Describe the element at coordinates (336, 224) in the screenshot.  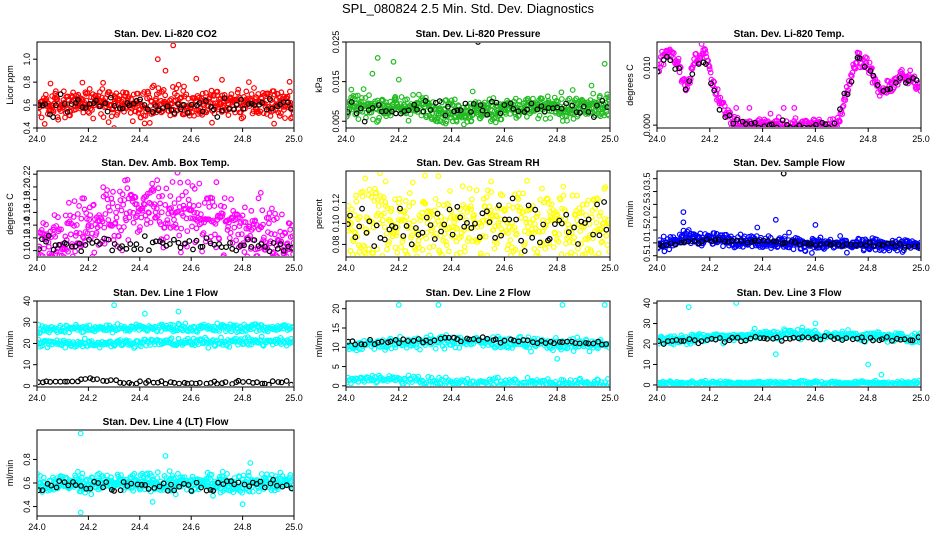
I see `y-tick-label: 0.10` at that location.